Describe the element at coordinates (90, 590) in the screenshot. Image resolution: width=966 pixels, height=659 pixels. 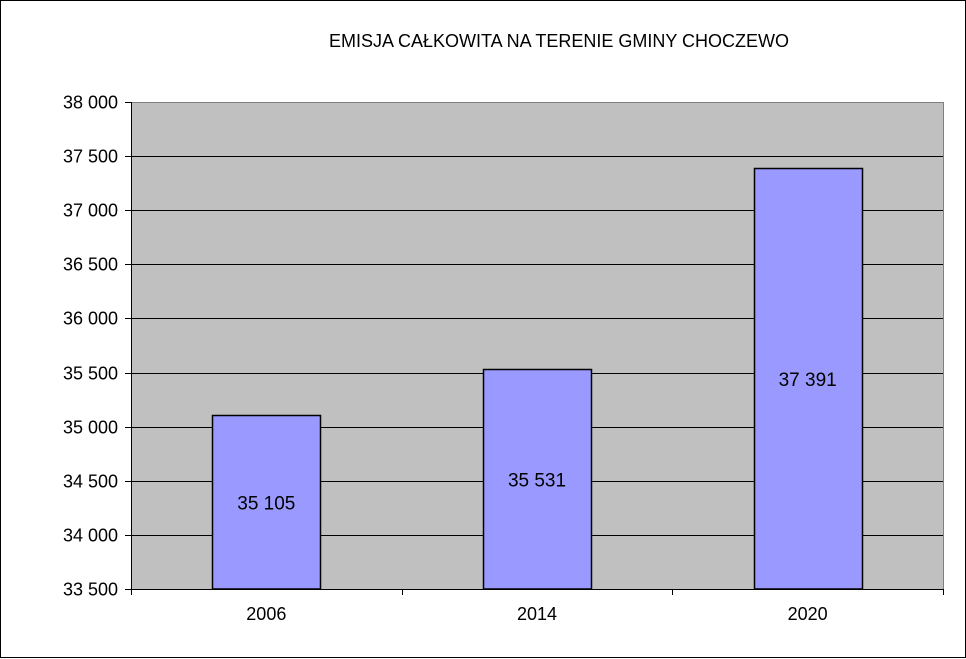
I see `y-tick-label: 33 500` at that location.